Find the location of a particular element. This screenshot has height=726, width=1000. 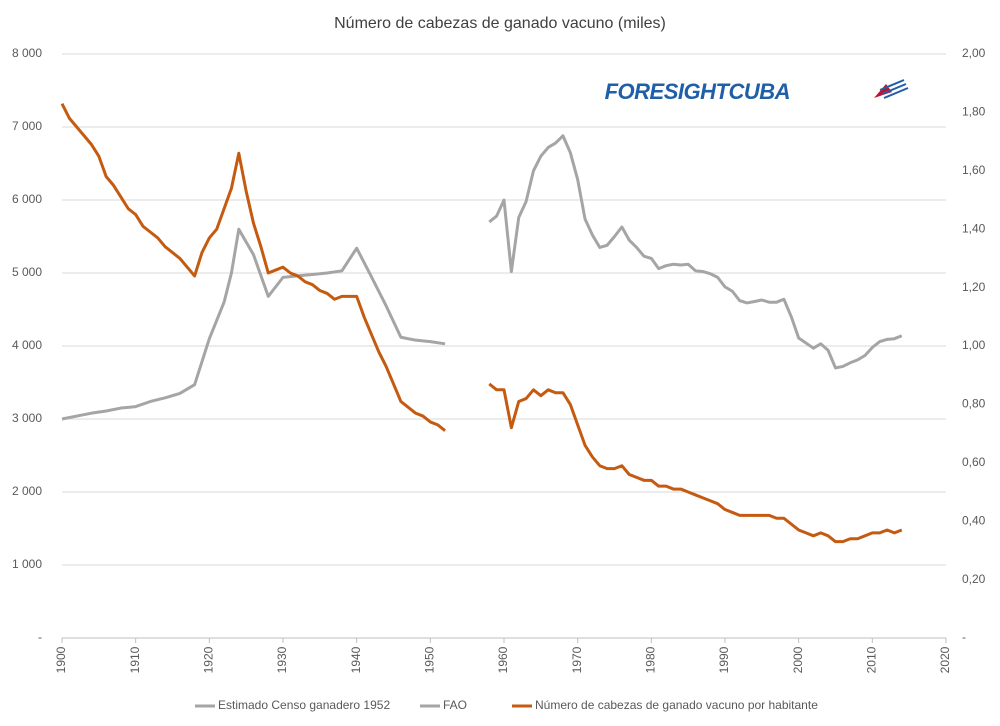

y2-tick-label: - is located at coordinates (964, 637).